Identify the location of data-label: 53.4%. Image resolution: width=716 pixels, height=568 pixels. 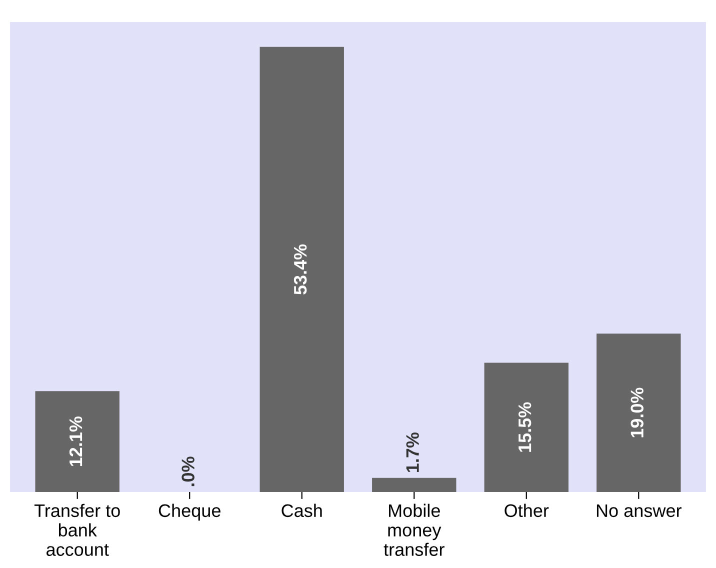
(300, 269).